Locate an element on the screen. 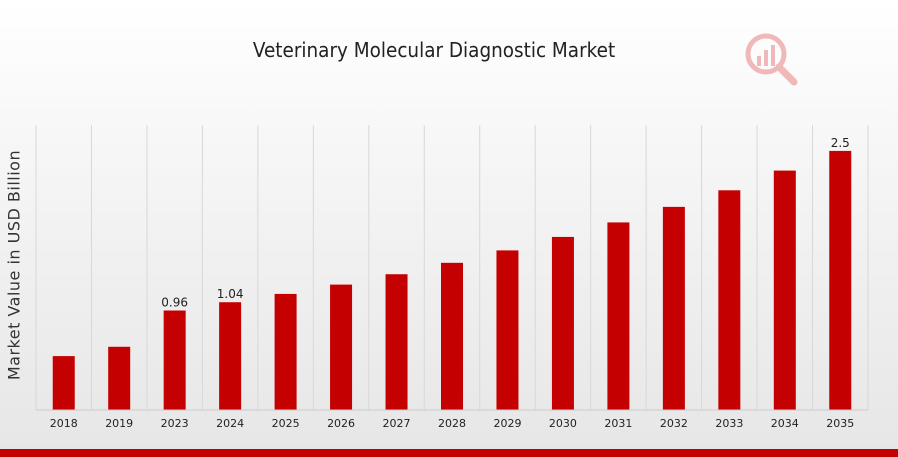  bar-2023 is located at coordinates (174, 360).